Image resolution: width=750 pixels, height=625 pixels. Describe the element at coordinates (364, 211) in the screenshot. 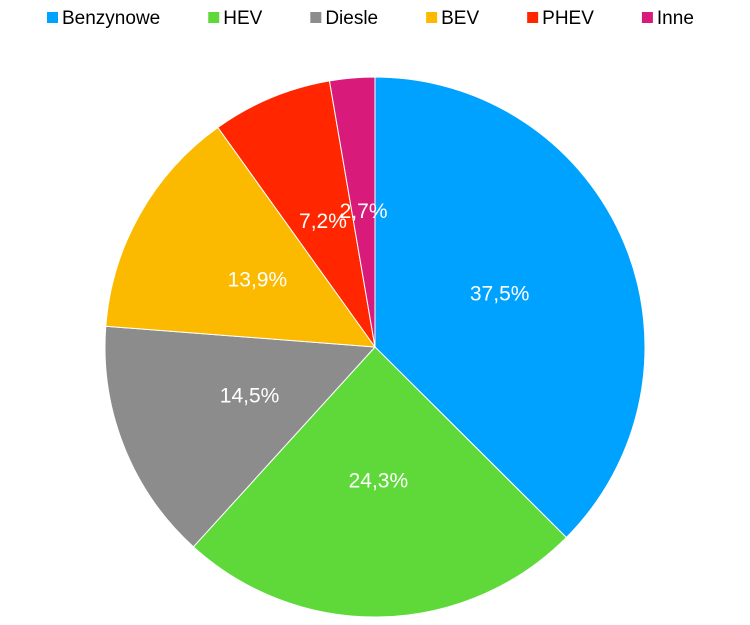

I see `slice-label: 2,7%` at that location.